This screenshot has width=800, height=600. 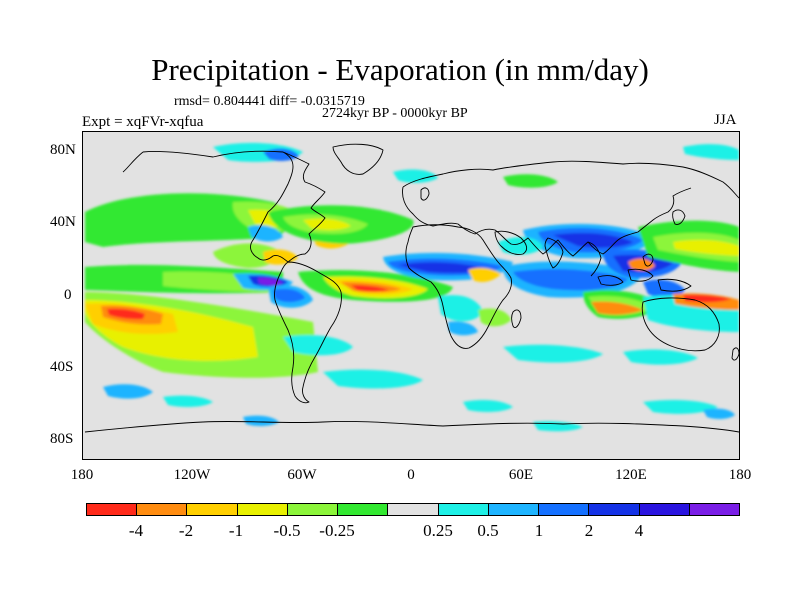 What do you see at coordinates (186, 530) in the screenshot?
I see `colorbar-label: -2` at bounding box center [186, 530].